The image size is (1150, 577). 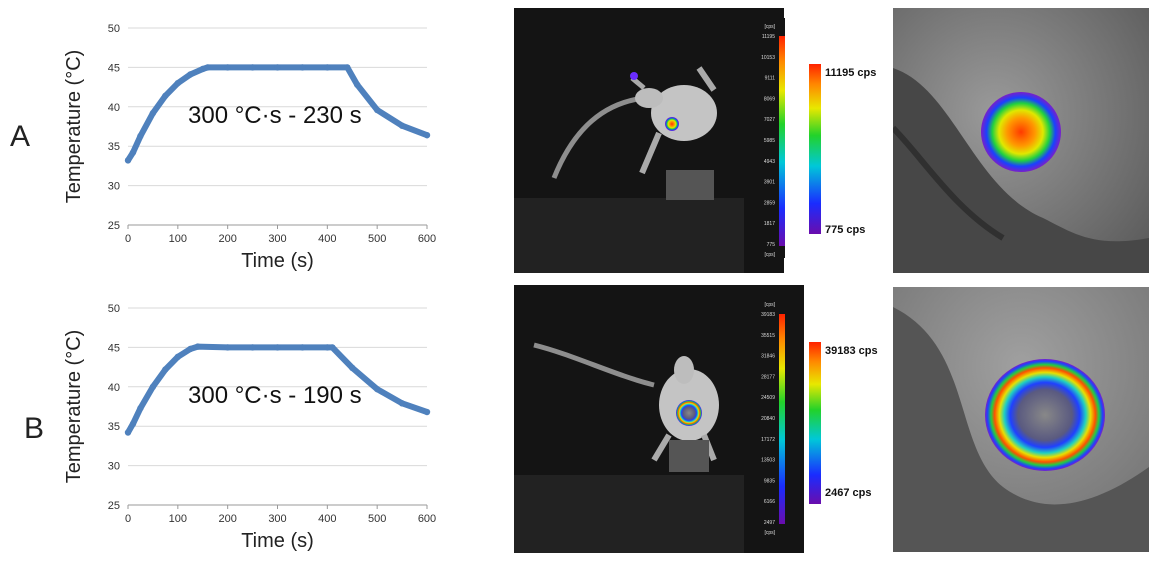 I want to click on series-line, so click(x=277, y=389).